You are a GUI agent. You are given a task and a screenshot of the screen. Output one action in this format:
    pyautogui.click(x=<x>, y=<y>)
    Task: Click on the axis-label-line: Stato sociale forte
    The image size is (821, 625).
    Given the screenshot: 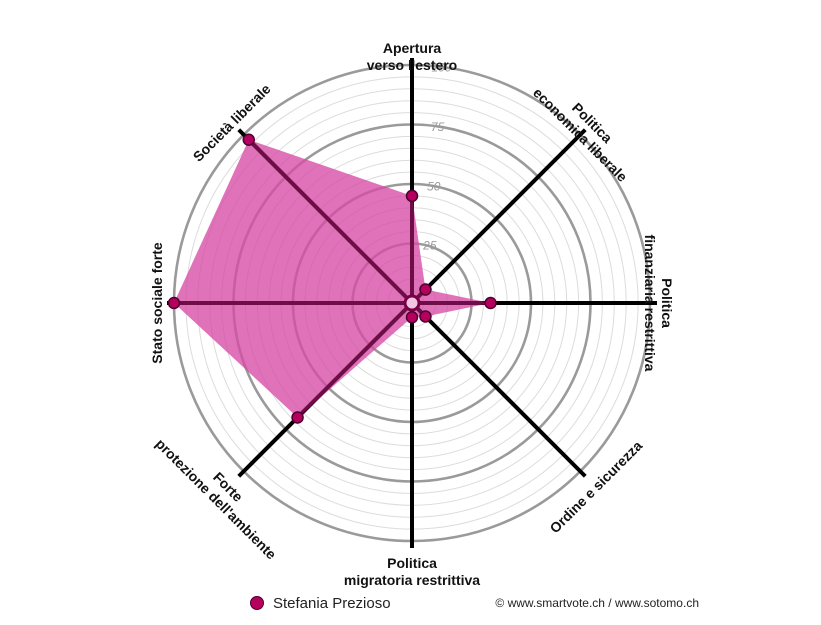 What is the action you would take?
    pyautogui.click(x=157, y=303)
    